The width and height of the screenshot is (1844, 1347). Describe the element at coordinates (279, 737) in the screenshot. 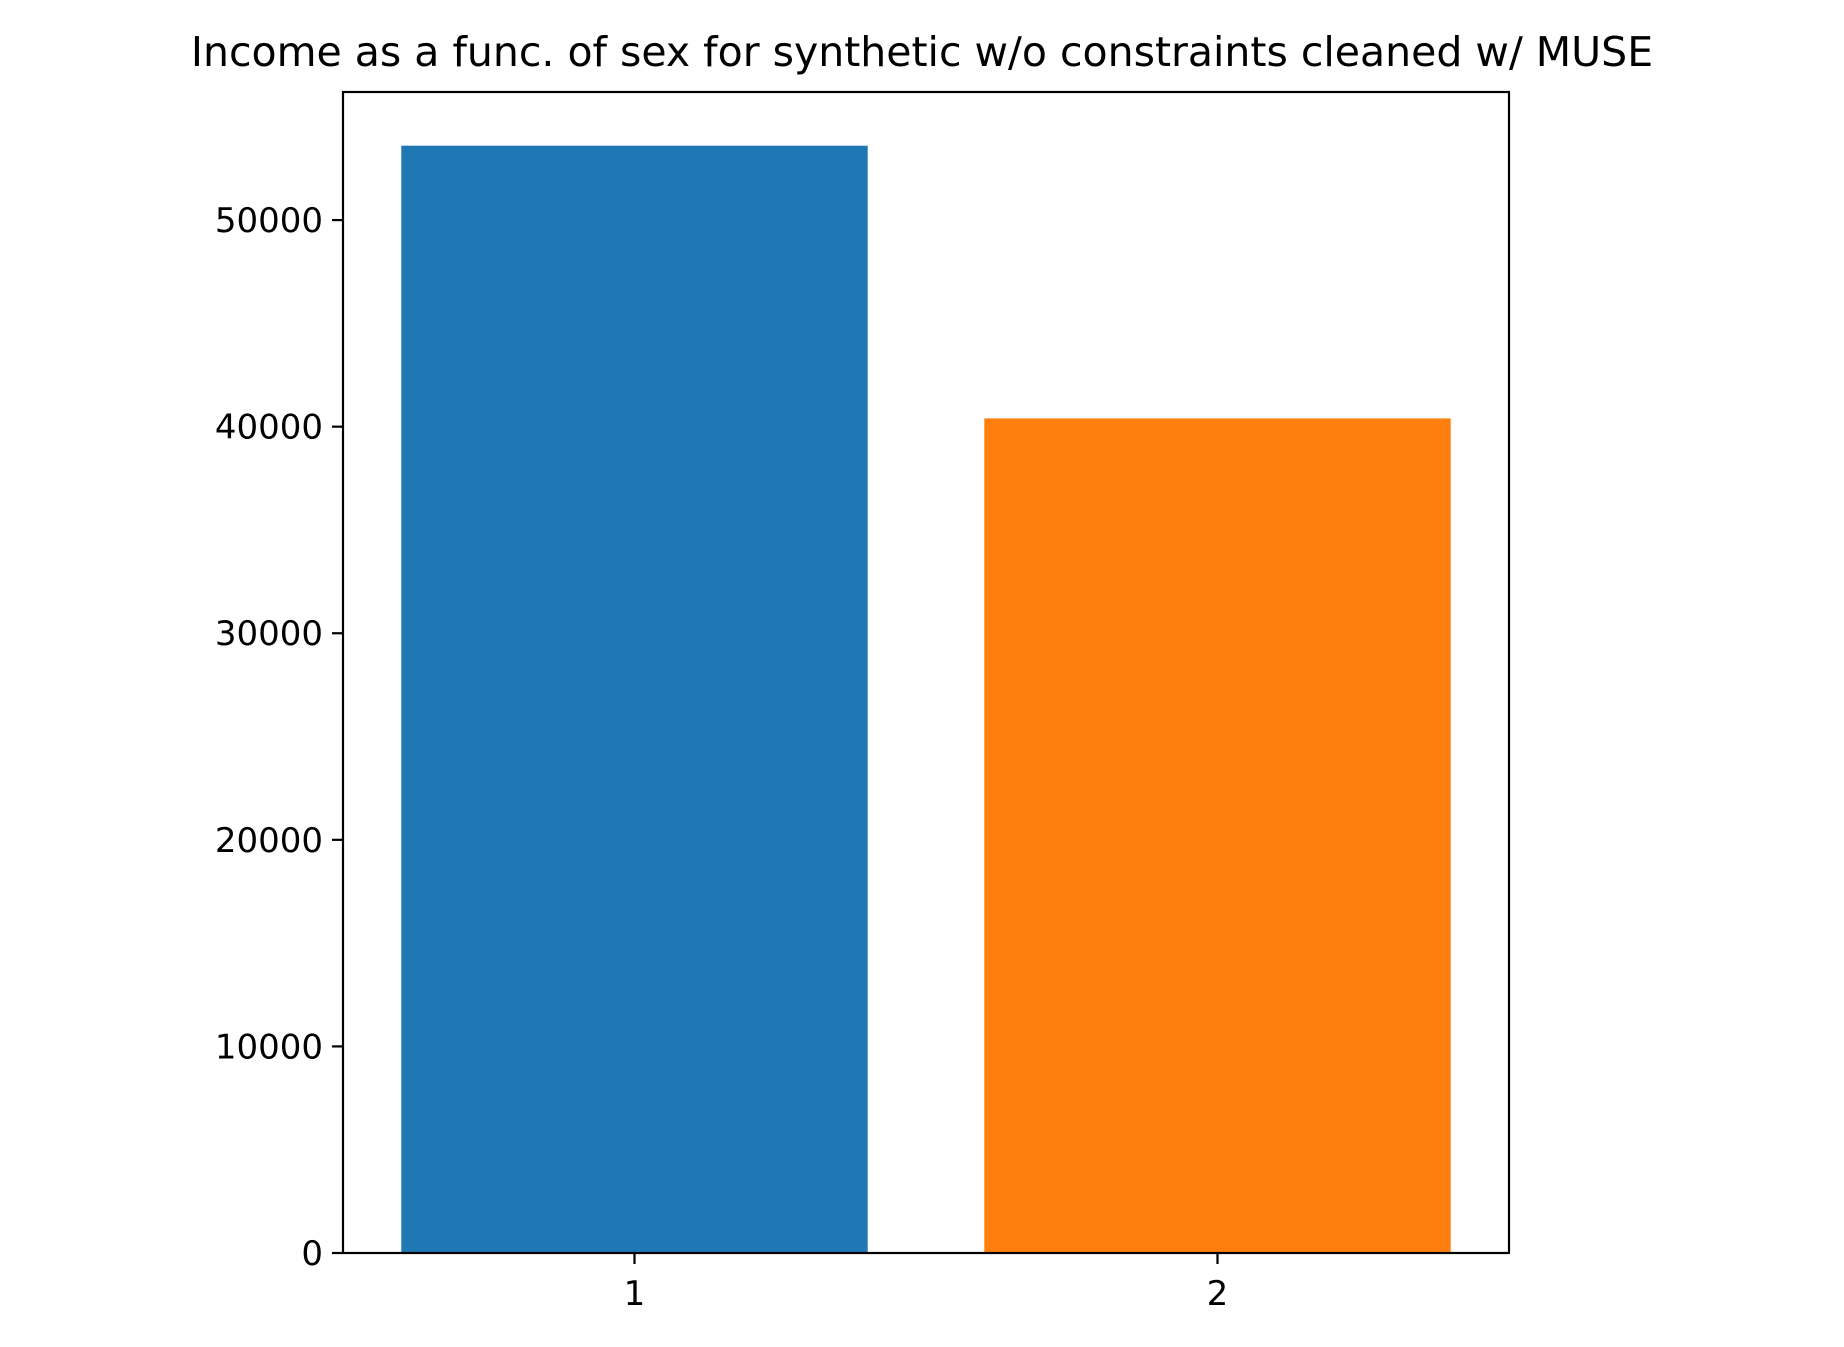

I see `y-axis: 0 10000 20000 30000 40000 50000` at that location.